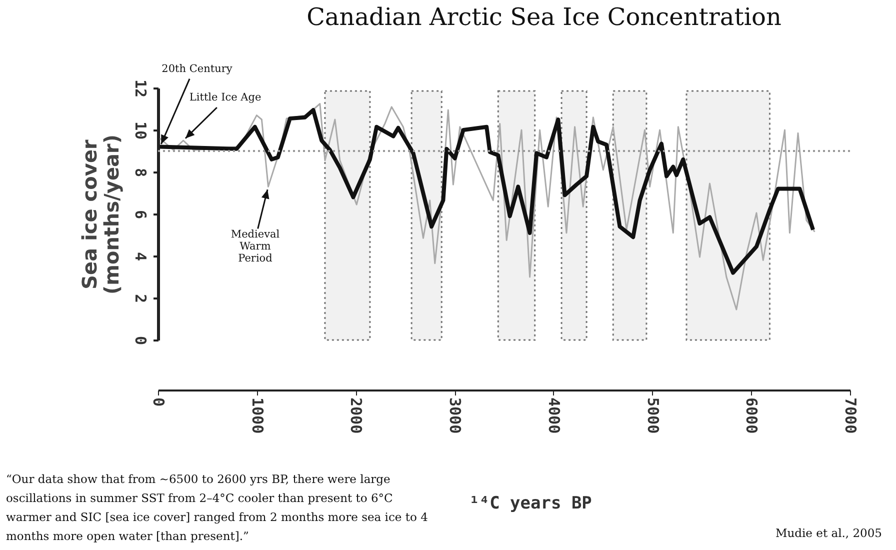  Describe the element at coordinates (141, 215) in the screenshot. I see `y-tick-label: 6` at that location.